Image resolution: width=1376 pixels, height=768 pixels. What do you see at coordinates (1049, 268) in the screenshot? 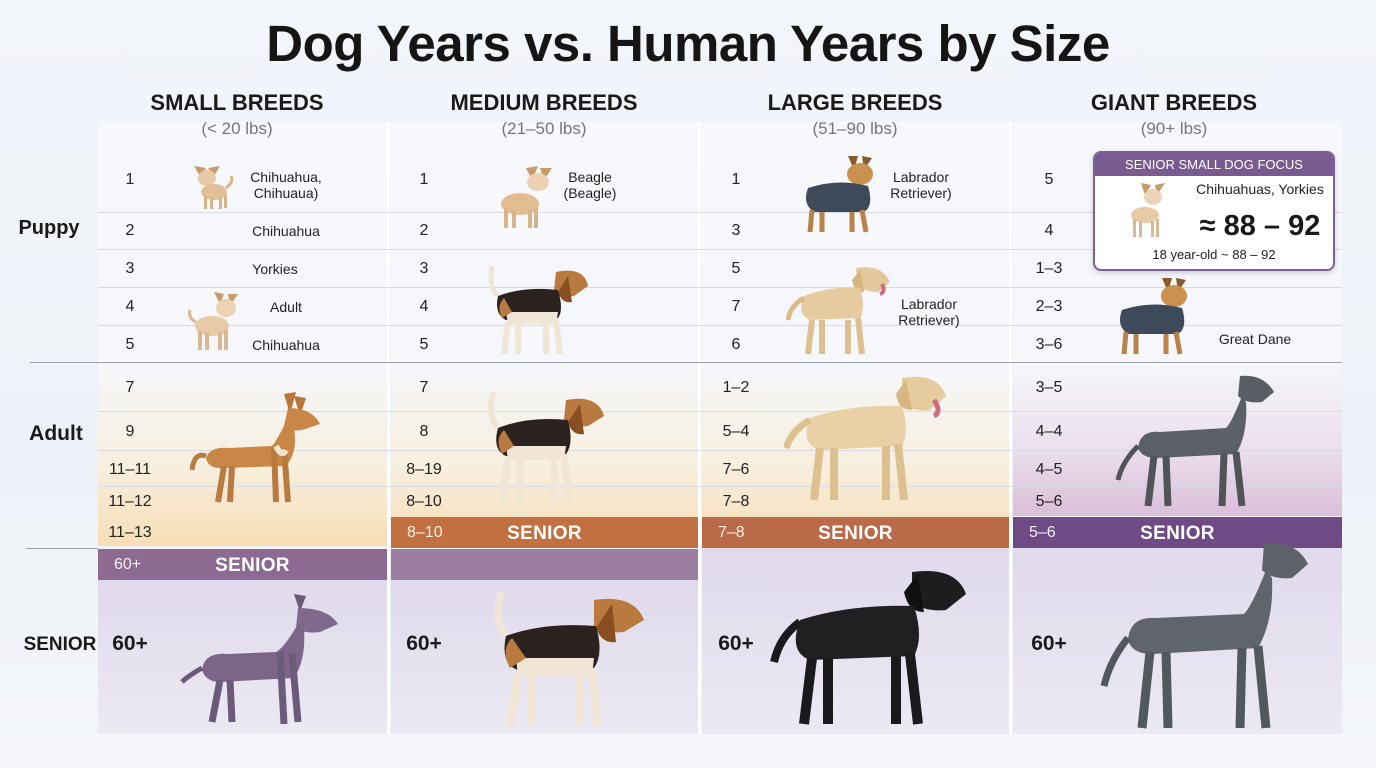
I see `giant-puppy-value: 1–3` at bounding box center [1049, 268].